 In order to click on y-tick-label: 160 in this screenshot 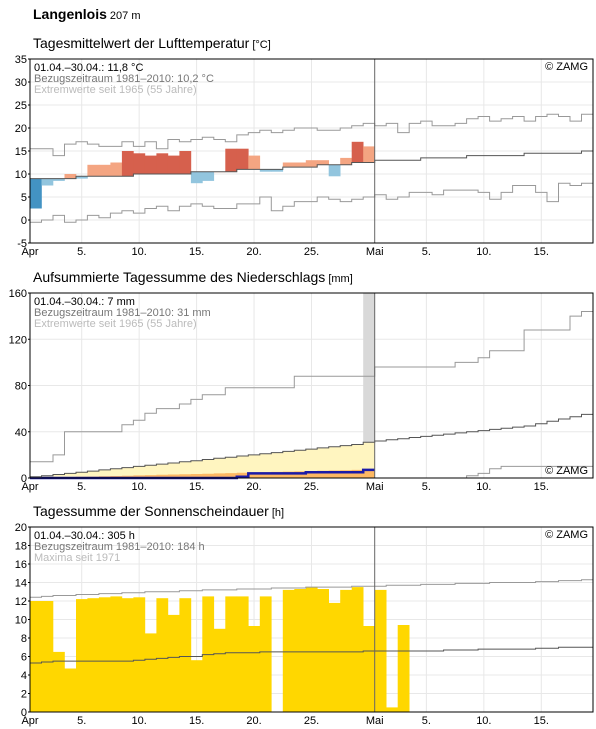, I will do `click(18, 294)`.